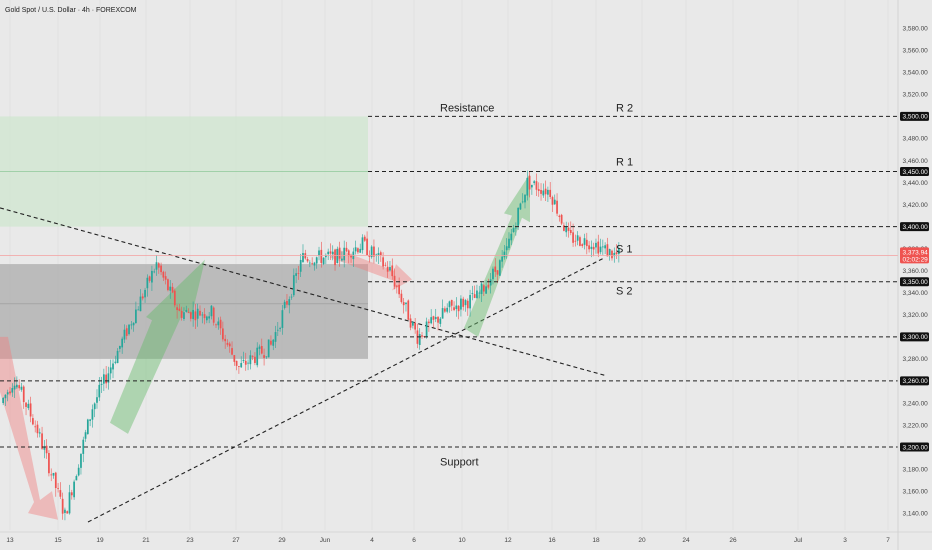  What do you see at coordinates (916, 183) in the screenshot?
I see `y-tick-label: 3,440.00` at bounding box center [916, 183].